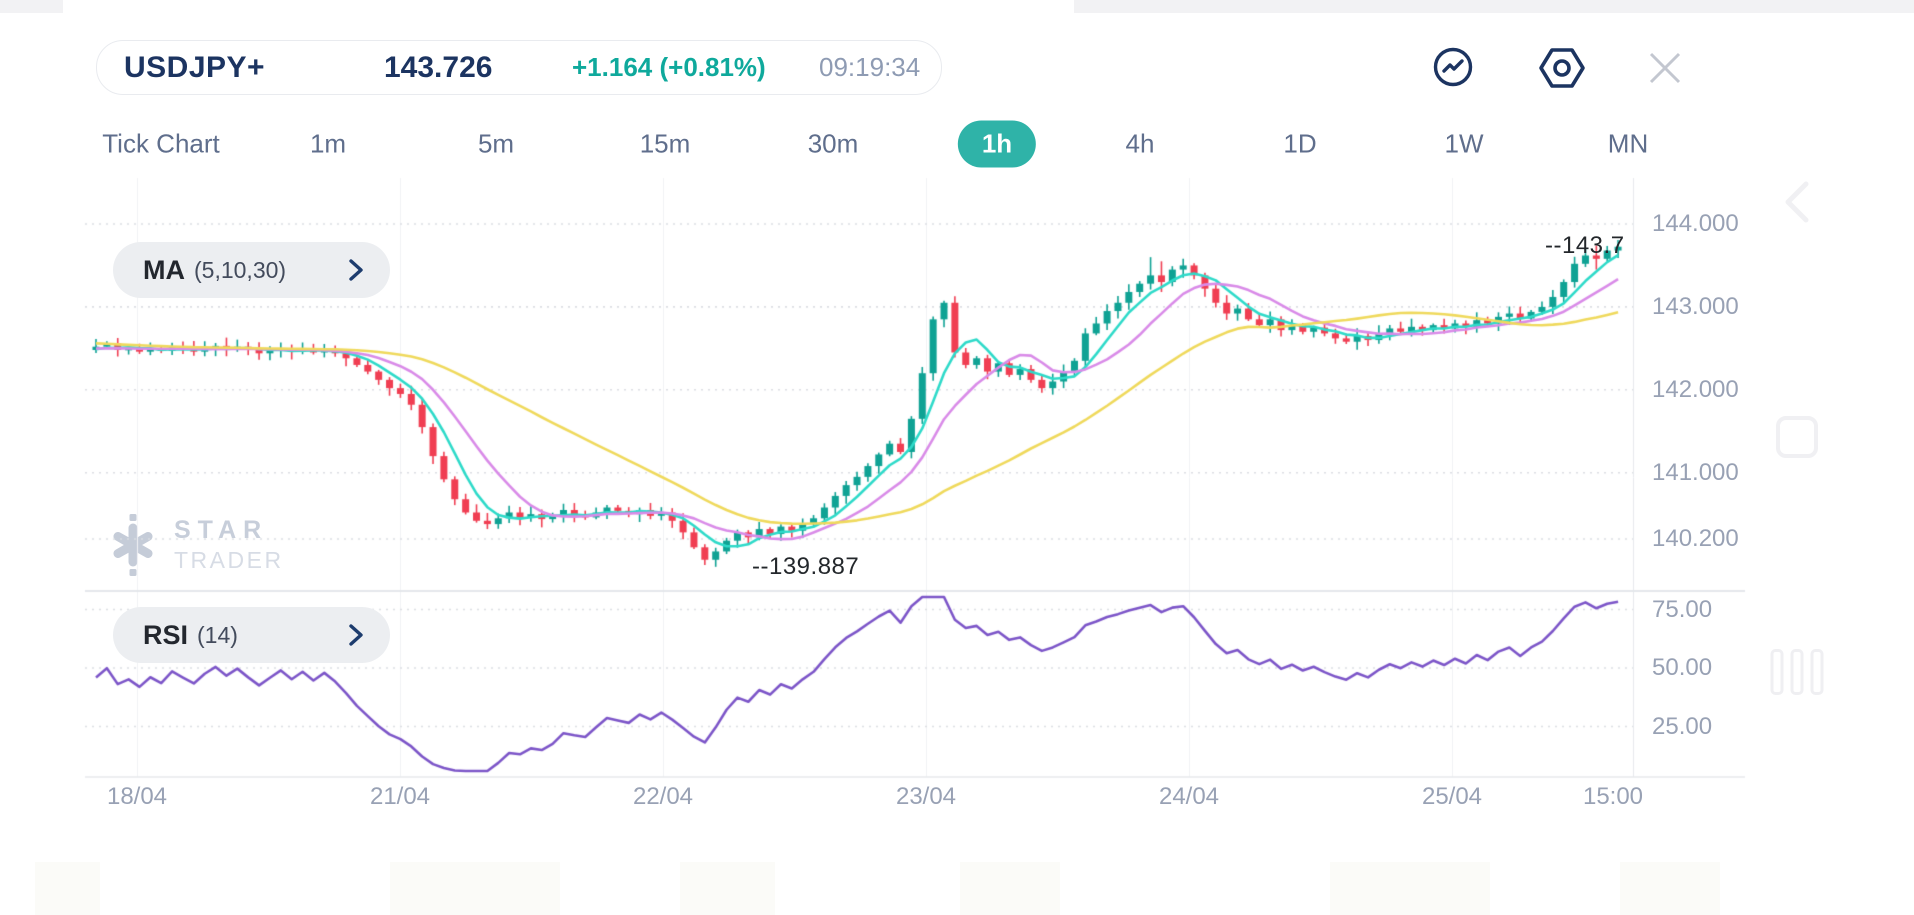 The image size is (1914, 915). I want to click on ma-label: MA, so click(164, 269).